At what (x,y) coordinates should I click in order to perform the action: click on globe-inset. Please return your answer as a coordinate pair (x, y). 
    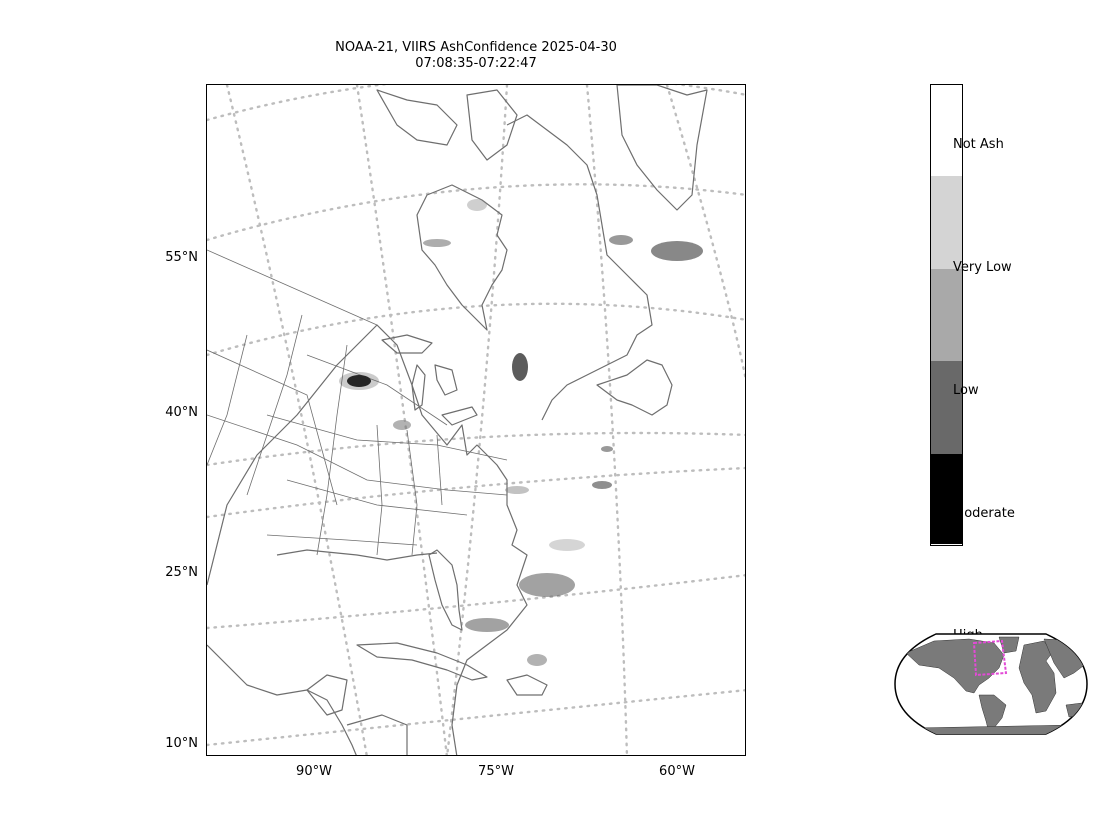
    Looking at the image, I should click on (991, 684).